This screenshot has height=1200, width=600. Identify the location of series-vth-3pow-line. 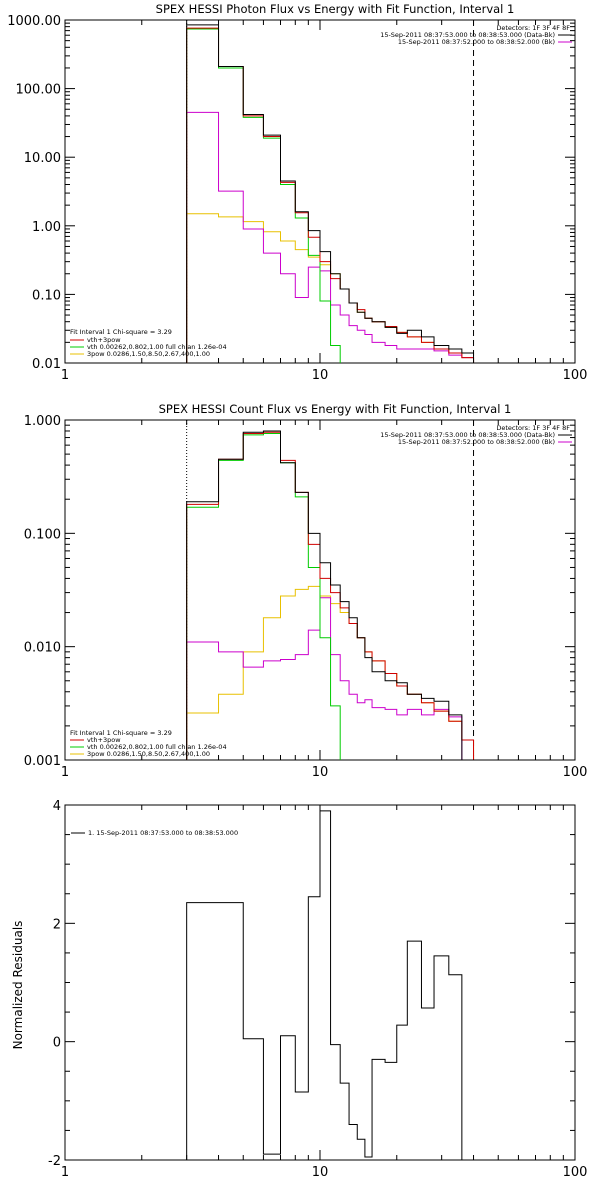
(335, 595).